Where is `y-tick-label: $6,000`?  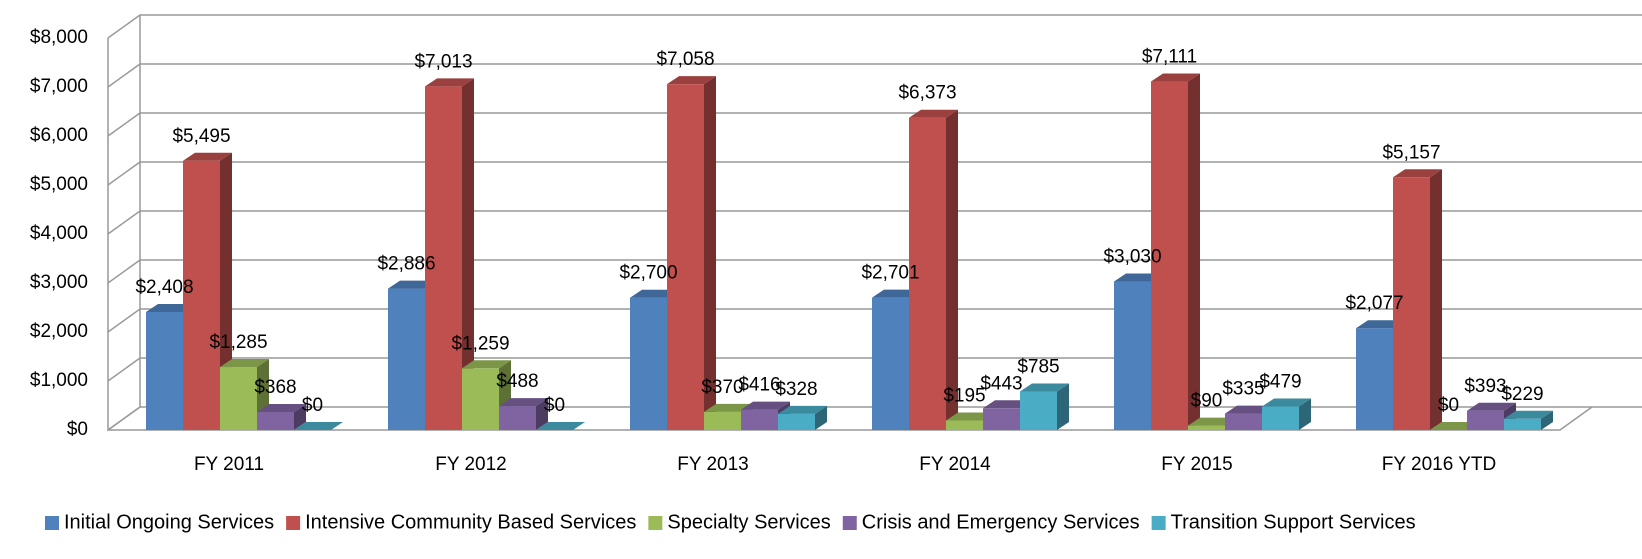 y-tick-label: $6,000 is located at coordinates (59, 135).